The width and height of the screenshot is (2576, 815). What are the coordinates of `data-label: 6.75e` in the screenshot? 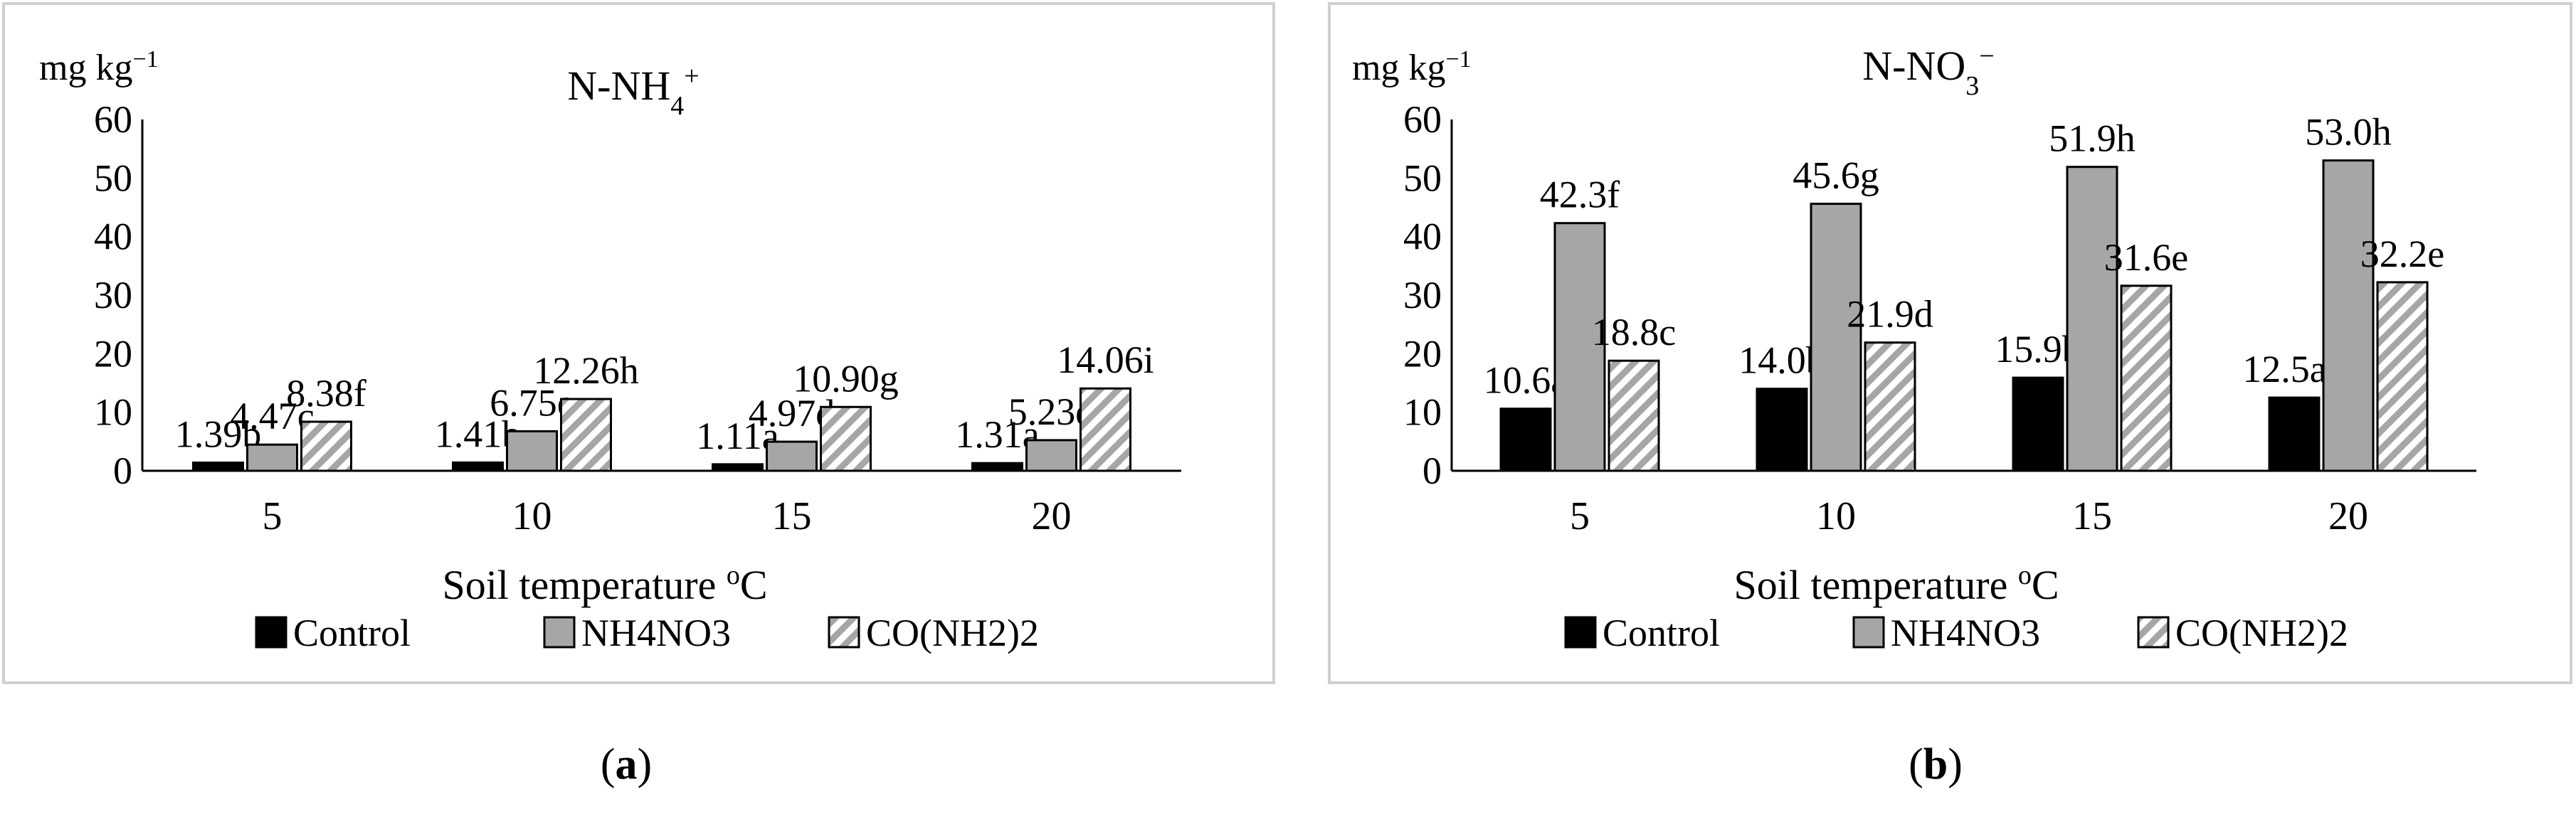 It's located at (532, 402).